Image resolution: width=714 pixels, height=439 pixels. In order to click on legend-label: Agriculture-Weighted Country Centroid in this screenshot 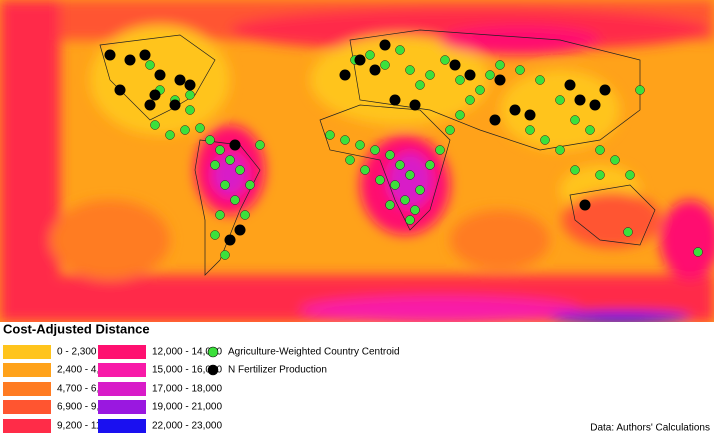, I will do `click(314, 352)`.